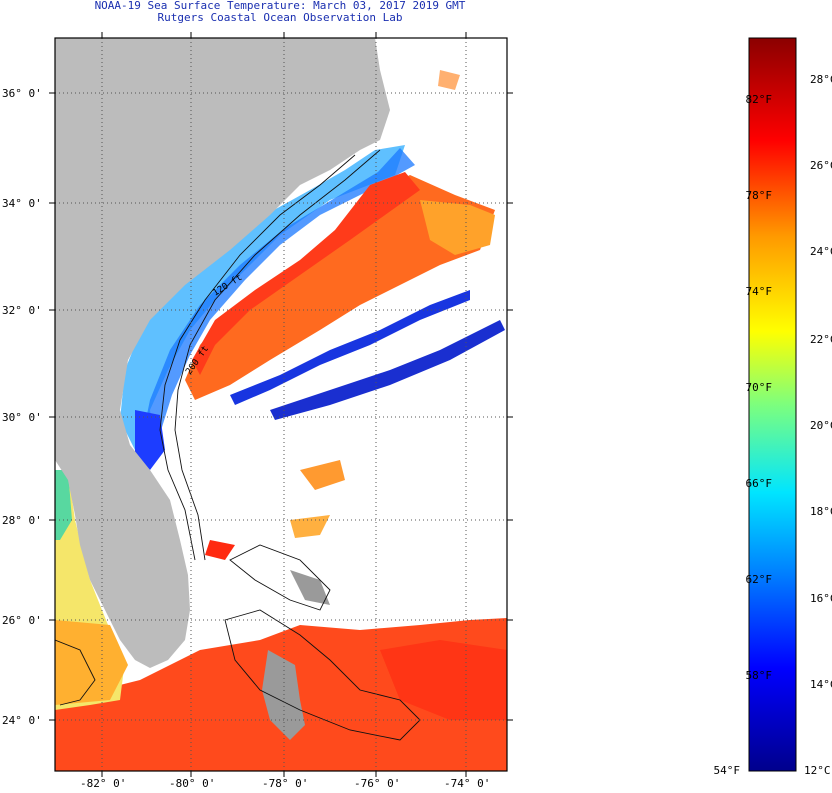  Describe the element at coordinates (377, 783) in the screenshot. I see `lon-label-76: -76° 0'` at that location.